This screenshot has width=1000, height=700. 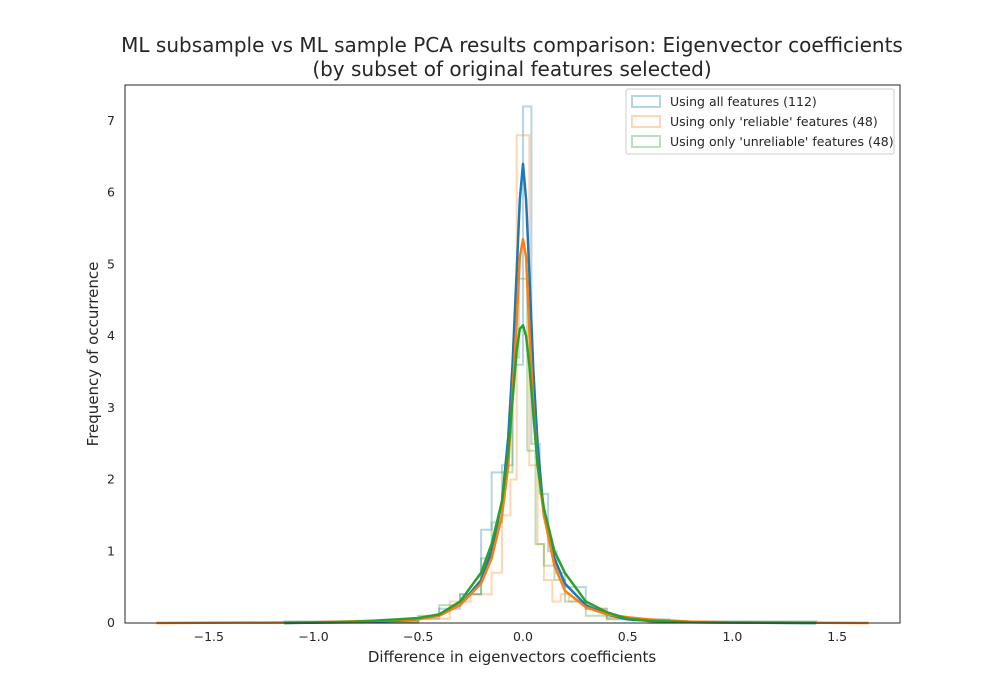 What do you see at coordinates (93, 354) in the screenshot?
I see `y-axis-label: Frequency of occurrence` at bounding box center [93, 354].